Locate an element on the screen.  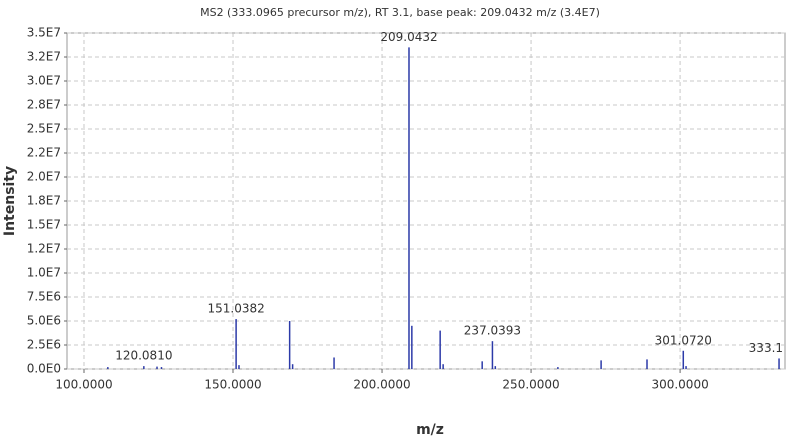
y-tick-label: 2.8E7 is located at coordinates (44, 105).